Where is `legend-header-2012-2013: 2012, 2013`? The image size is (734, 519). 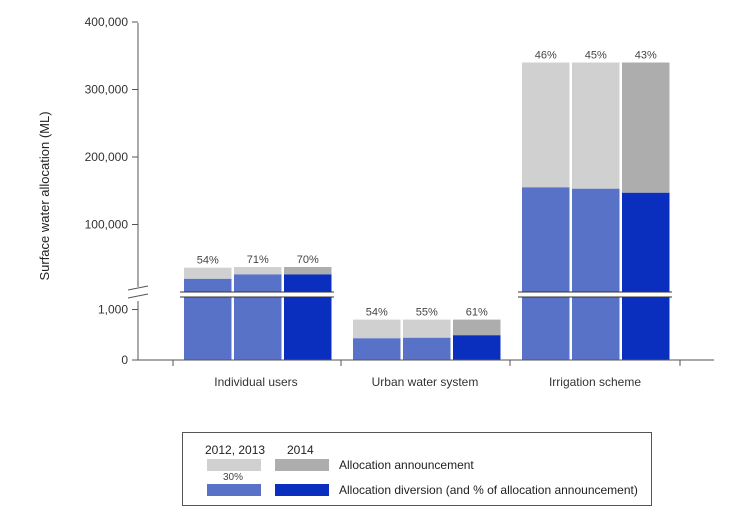
legend-header-2012-2013: 2012, 2013 is located at coordinates (235, 450).